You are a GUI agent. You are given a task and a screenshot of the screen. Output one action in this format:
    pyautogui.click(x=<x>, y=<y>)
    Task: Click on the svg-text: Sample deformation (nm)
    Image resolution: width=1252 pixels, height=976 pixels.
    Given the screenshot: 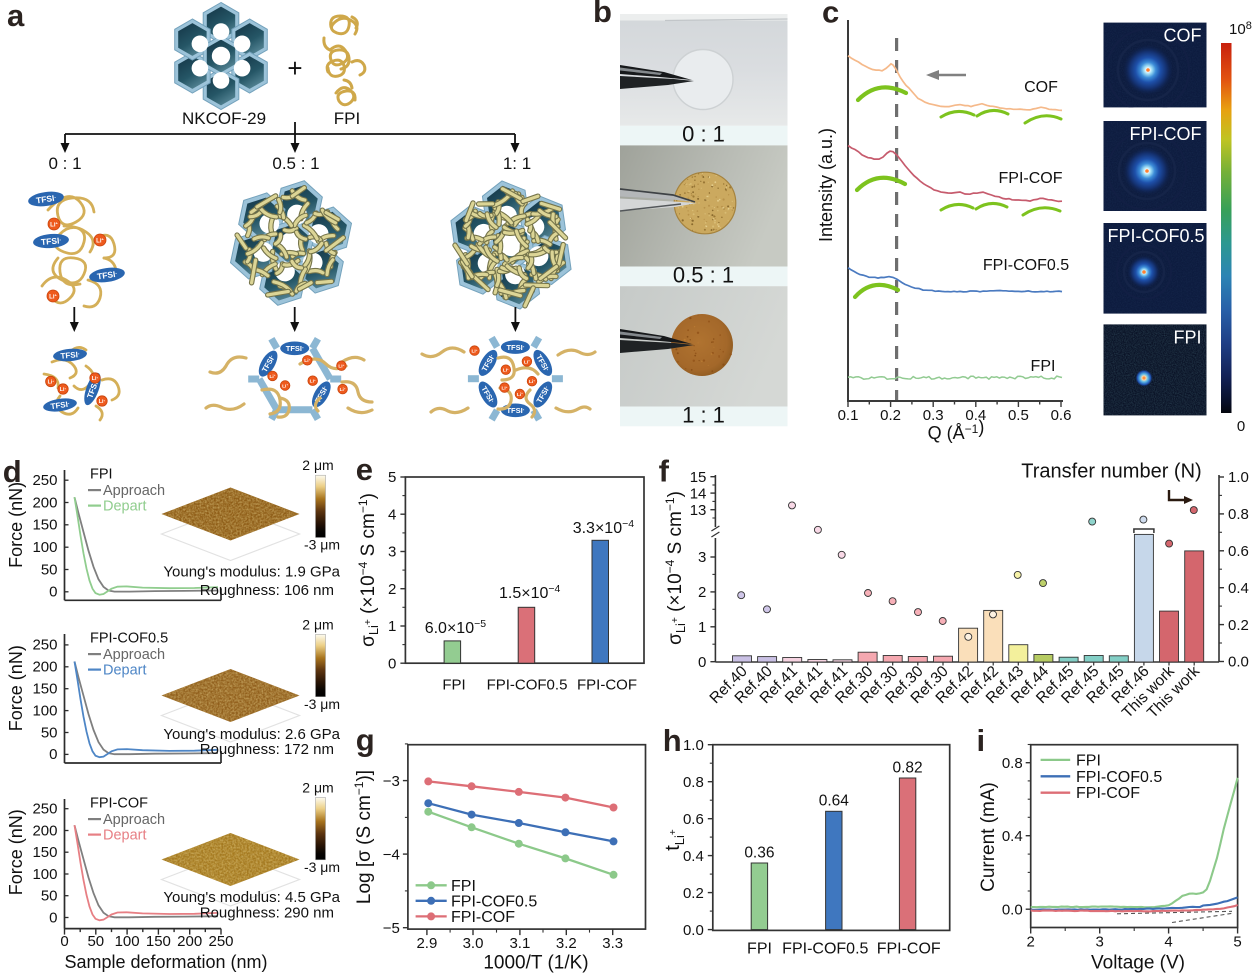 What is the action you would take?
    pyautogui.click(x=165, y=962)
    